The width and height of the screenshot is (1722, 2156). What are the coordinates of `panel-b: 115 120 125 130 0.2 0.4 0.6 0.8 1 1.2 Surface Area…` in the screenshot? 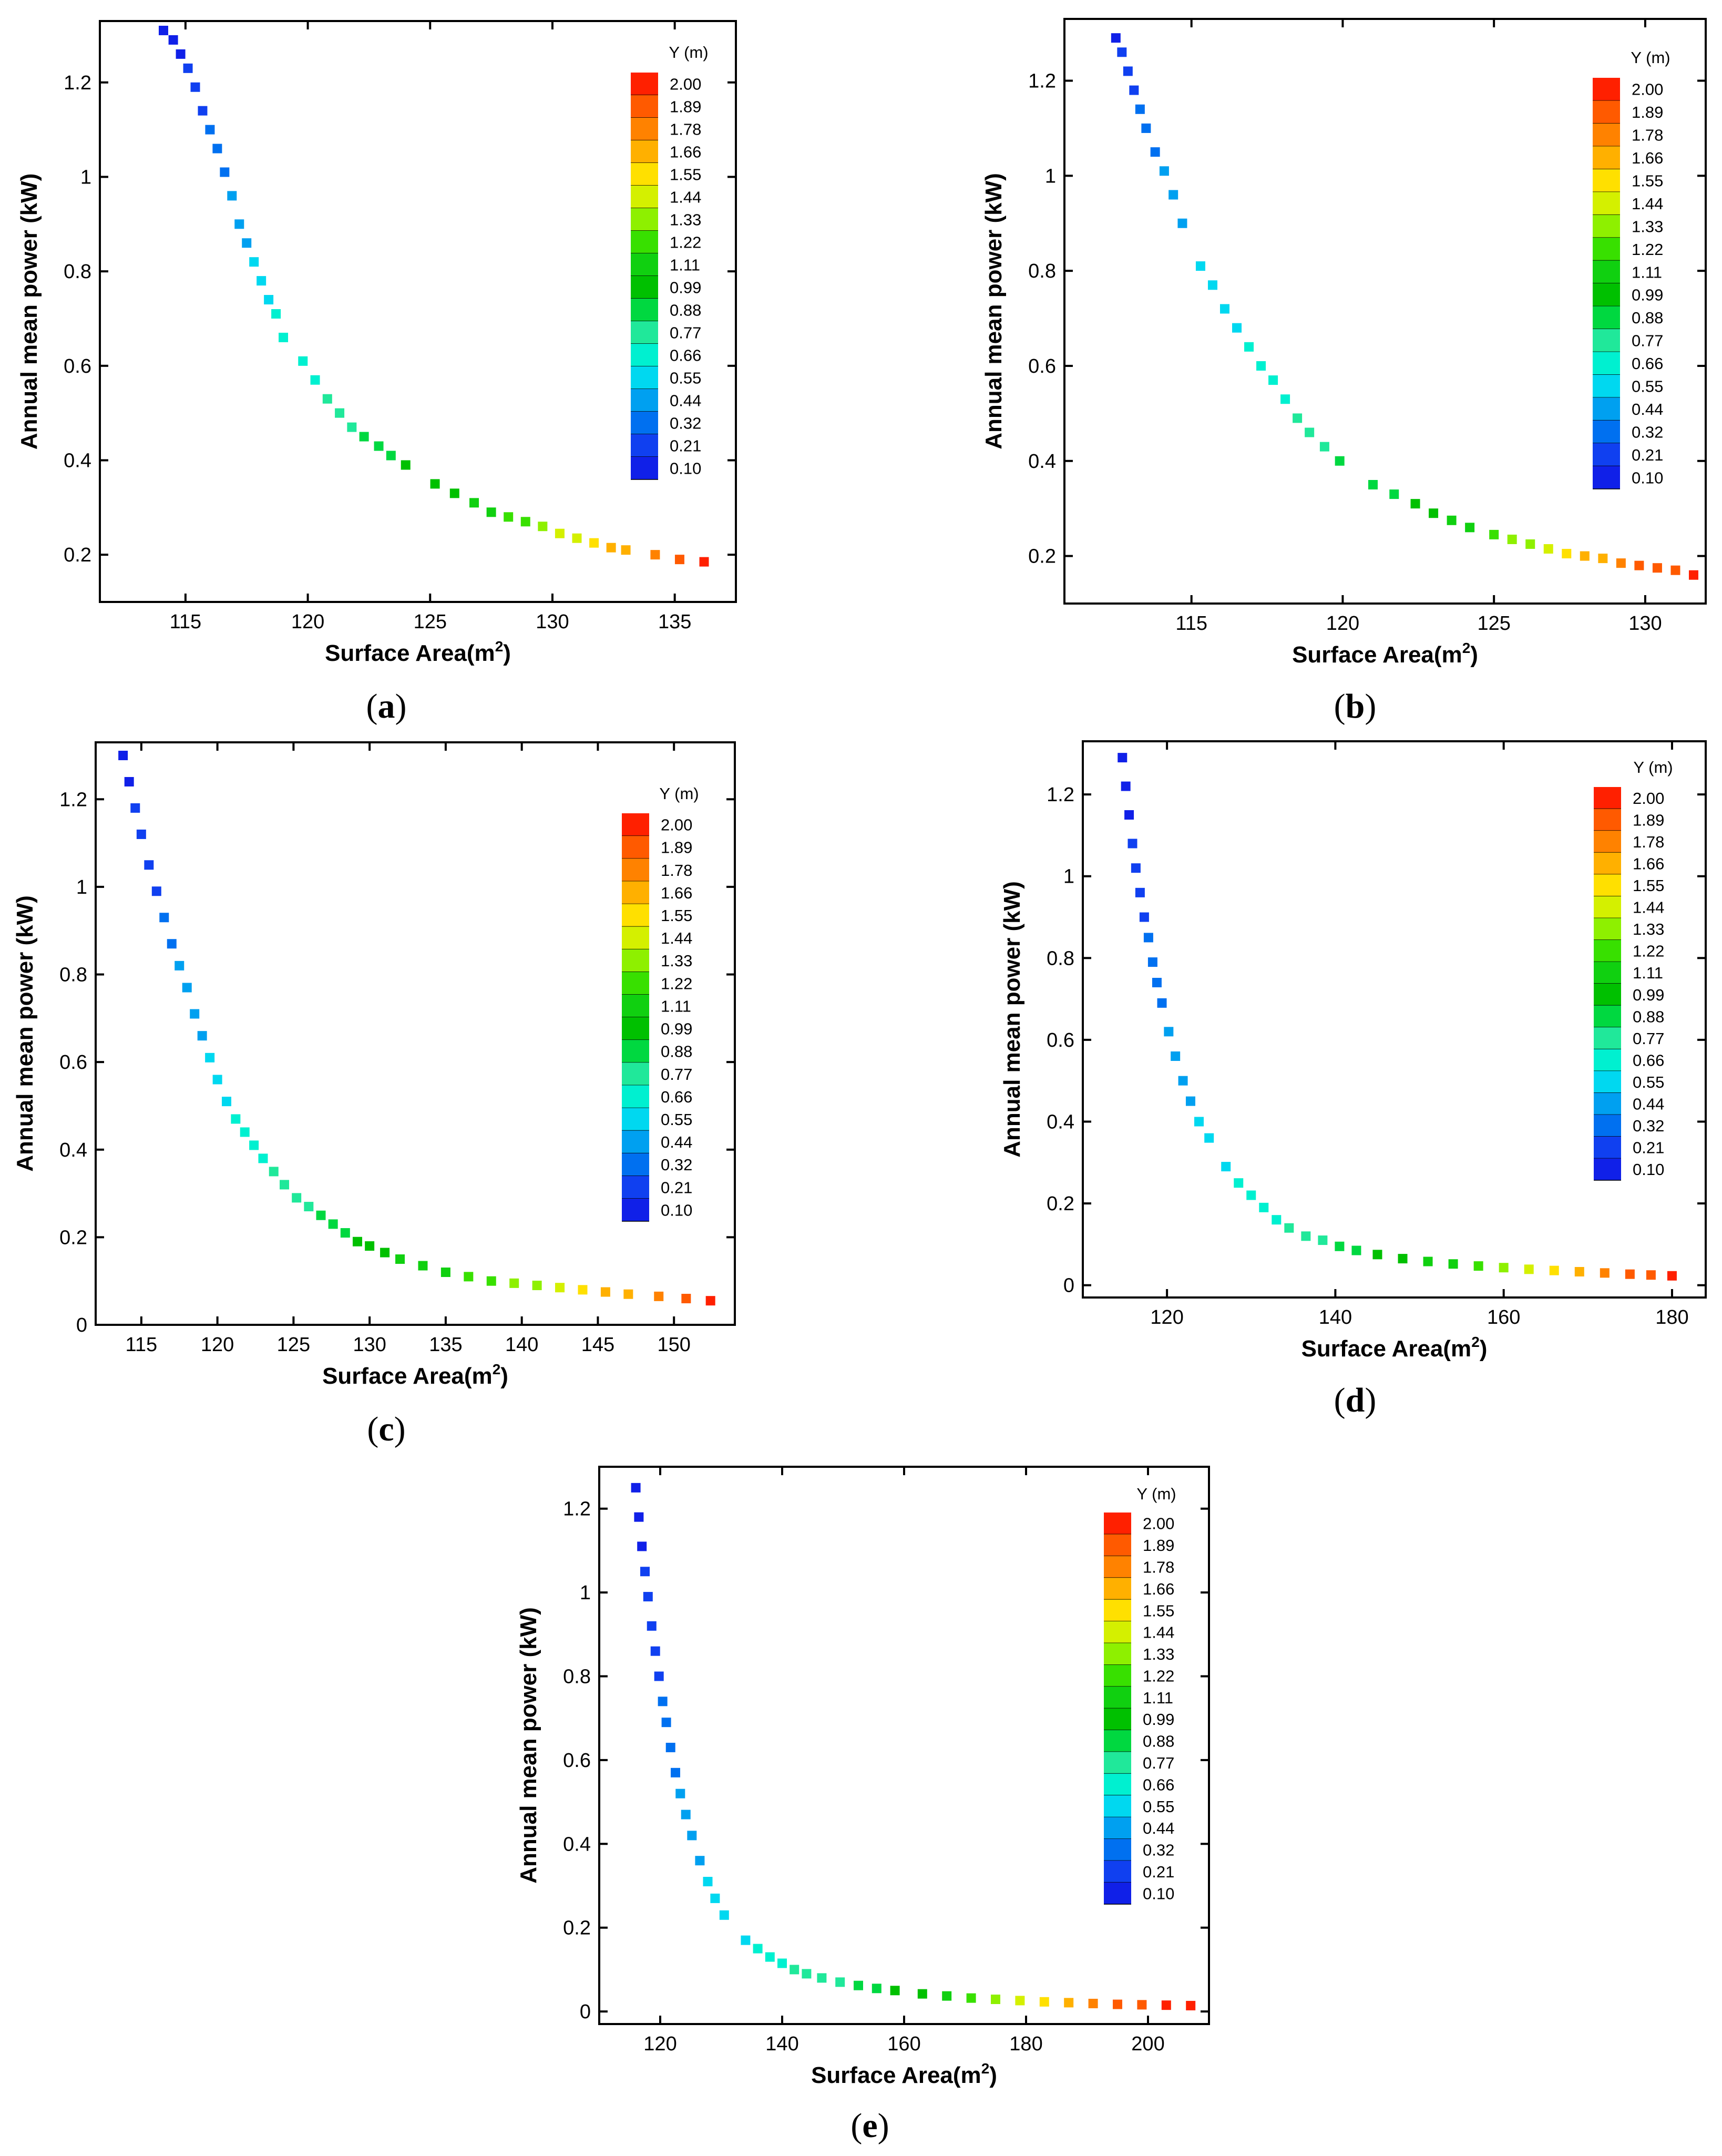 It's located at (1344, 343).